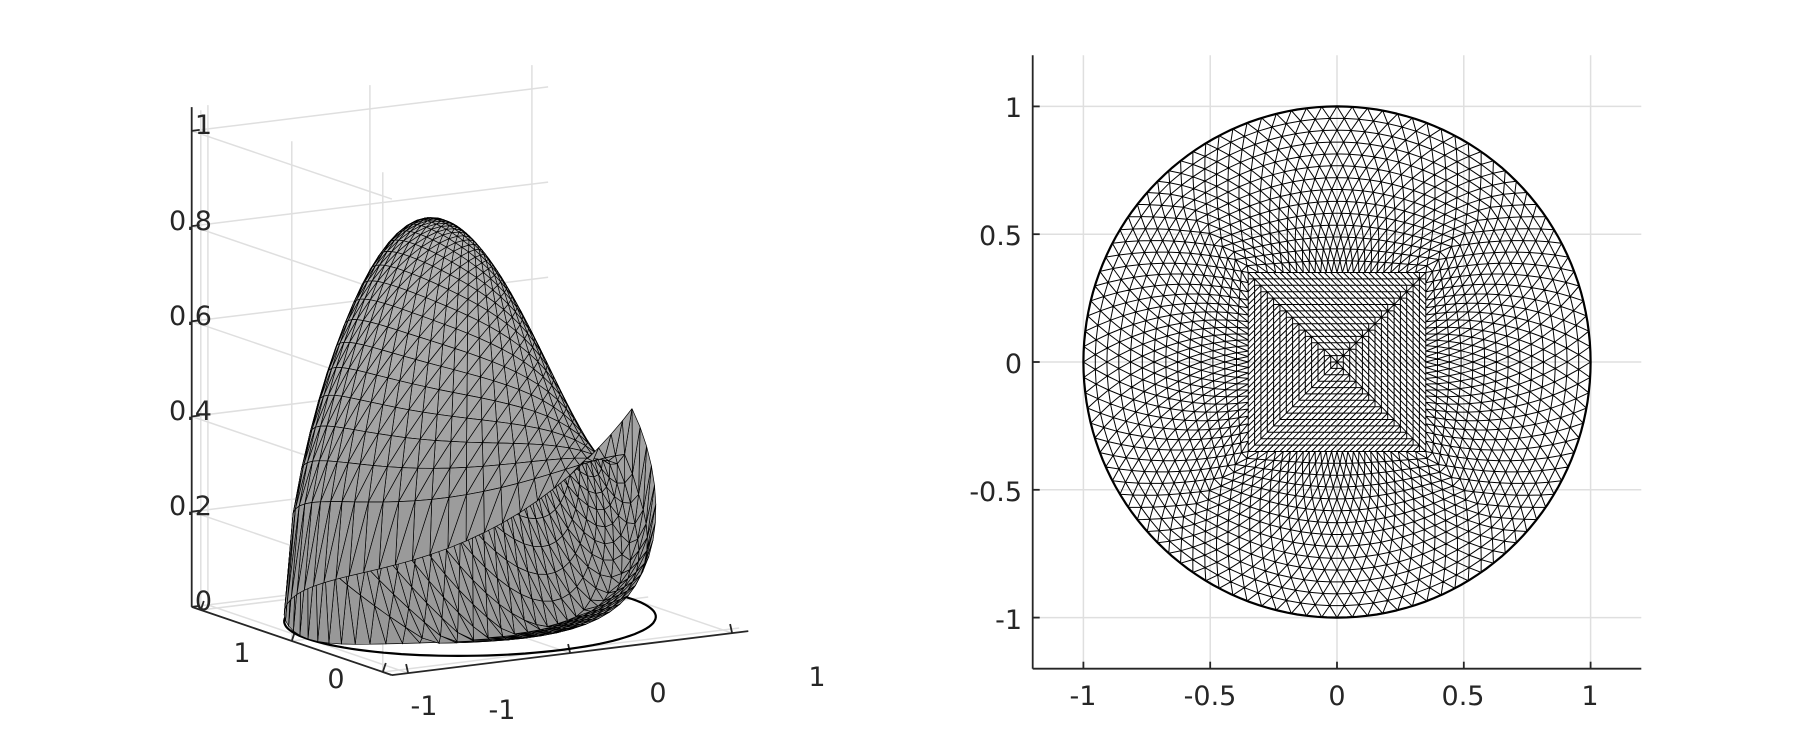 Image resolution: width=1800 pixels, height=750 pixels. Describe the element at coordinates (190, 221) in the screenshot. I see `z-tick-label: 0.8` at that location.